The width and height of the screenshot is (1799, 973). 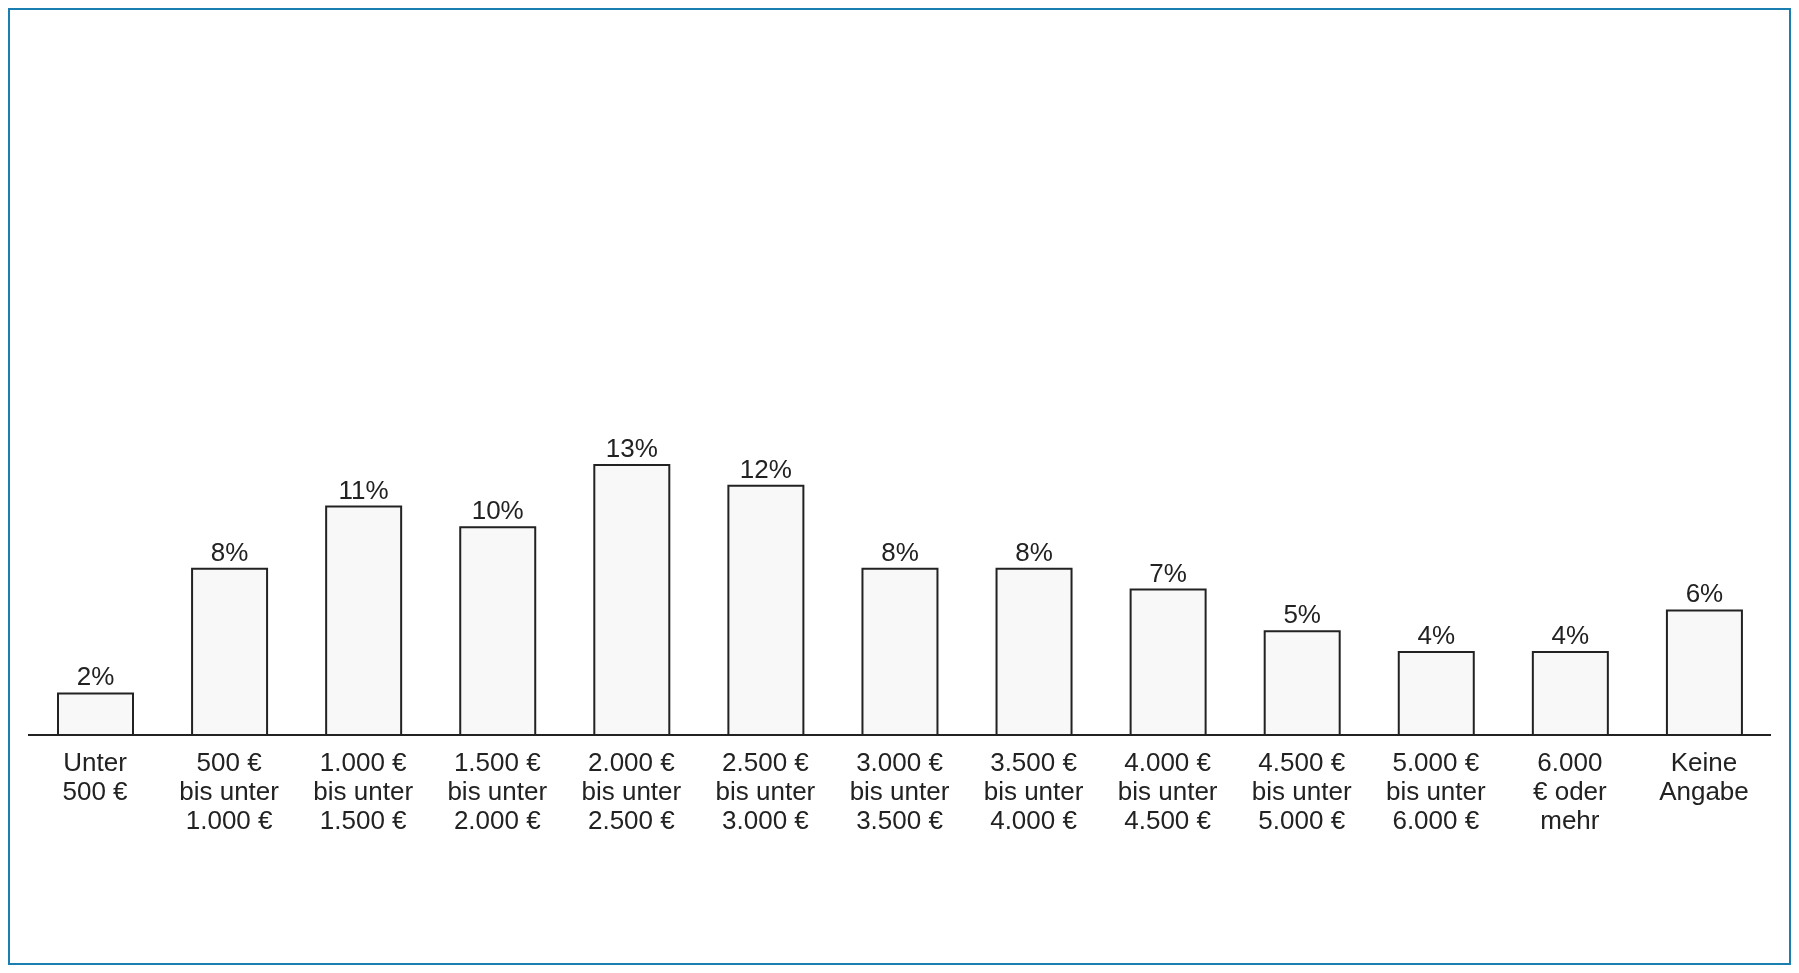 I want to click on x-tick-label: 1.000 € bis unter 1.500 €, so click(x=363, y=791).